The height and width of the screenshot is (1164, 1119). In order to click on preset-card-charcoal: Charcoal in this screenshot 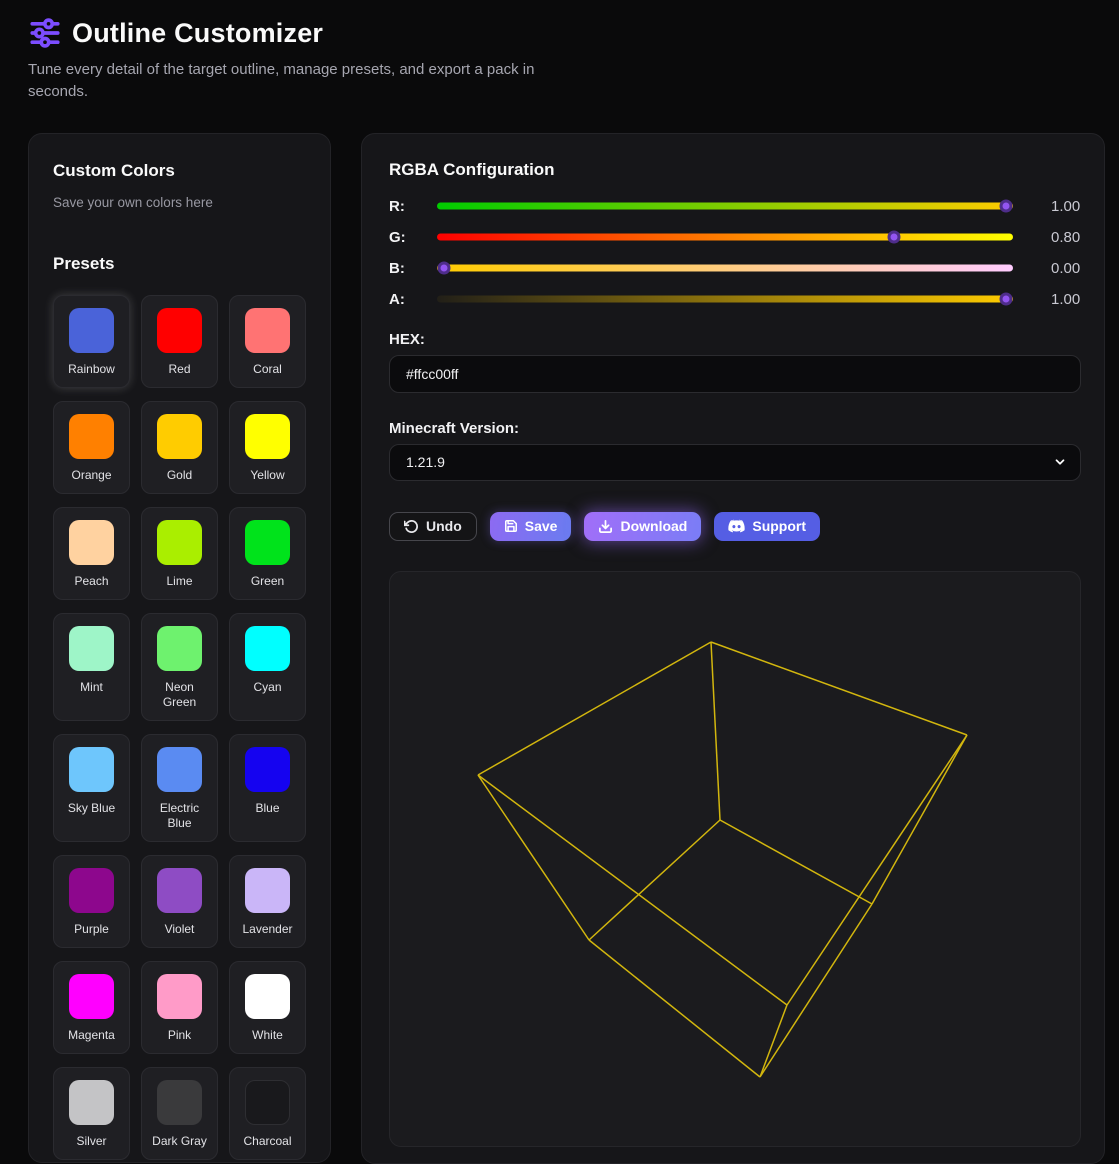, I will do `click(267, 1113)`.